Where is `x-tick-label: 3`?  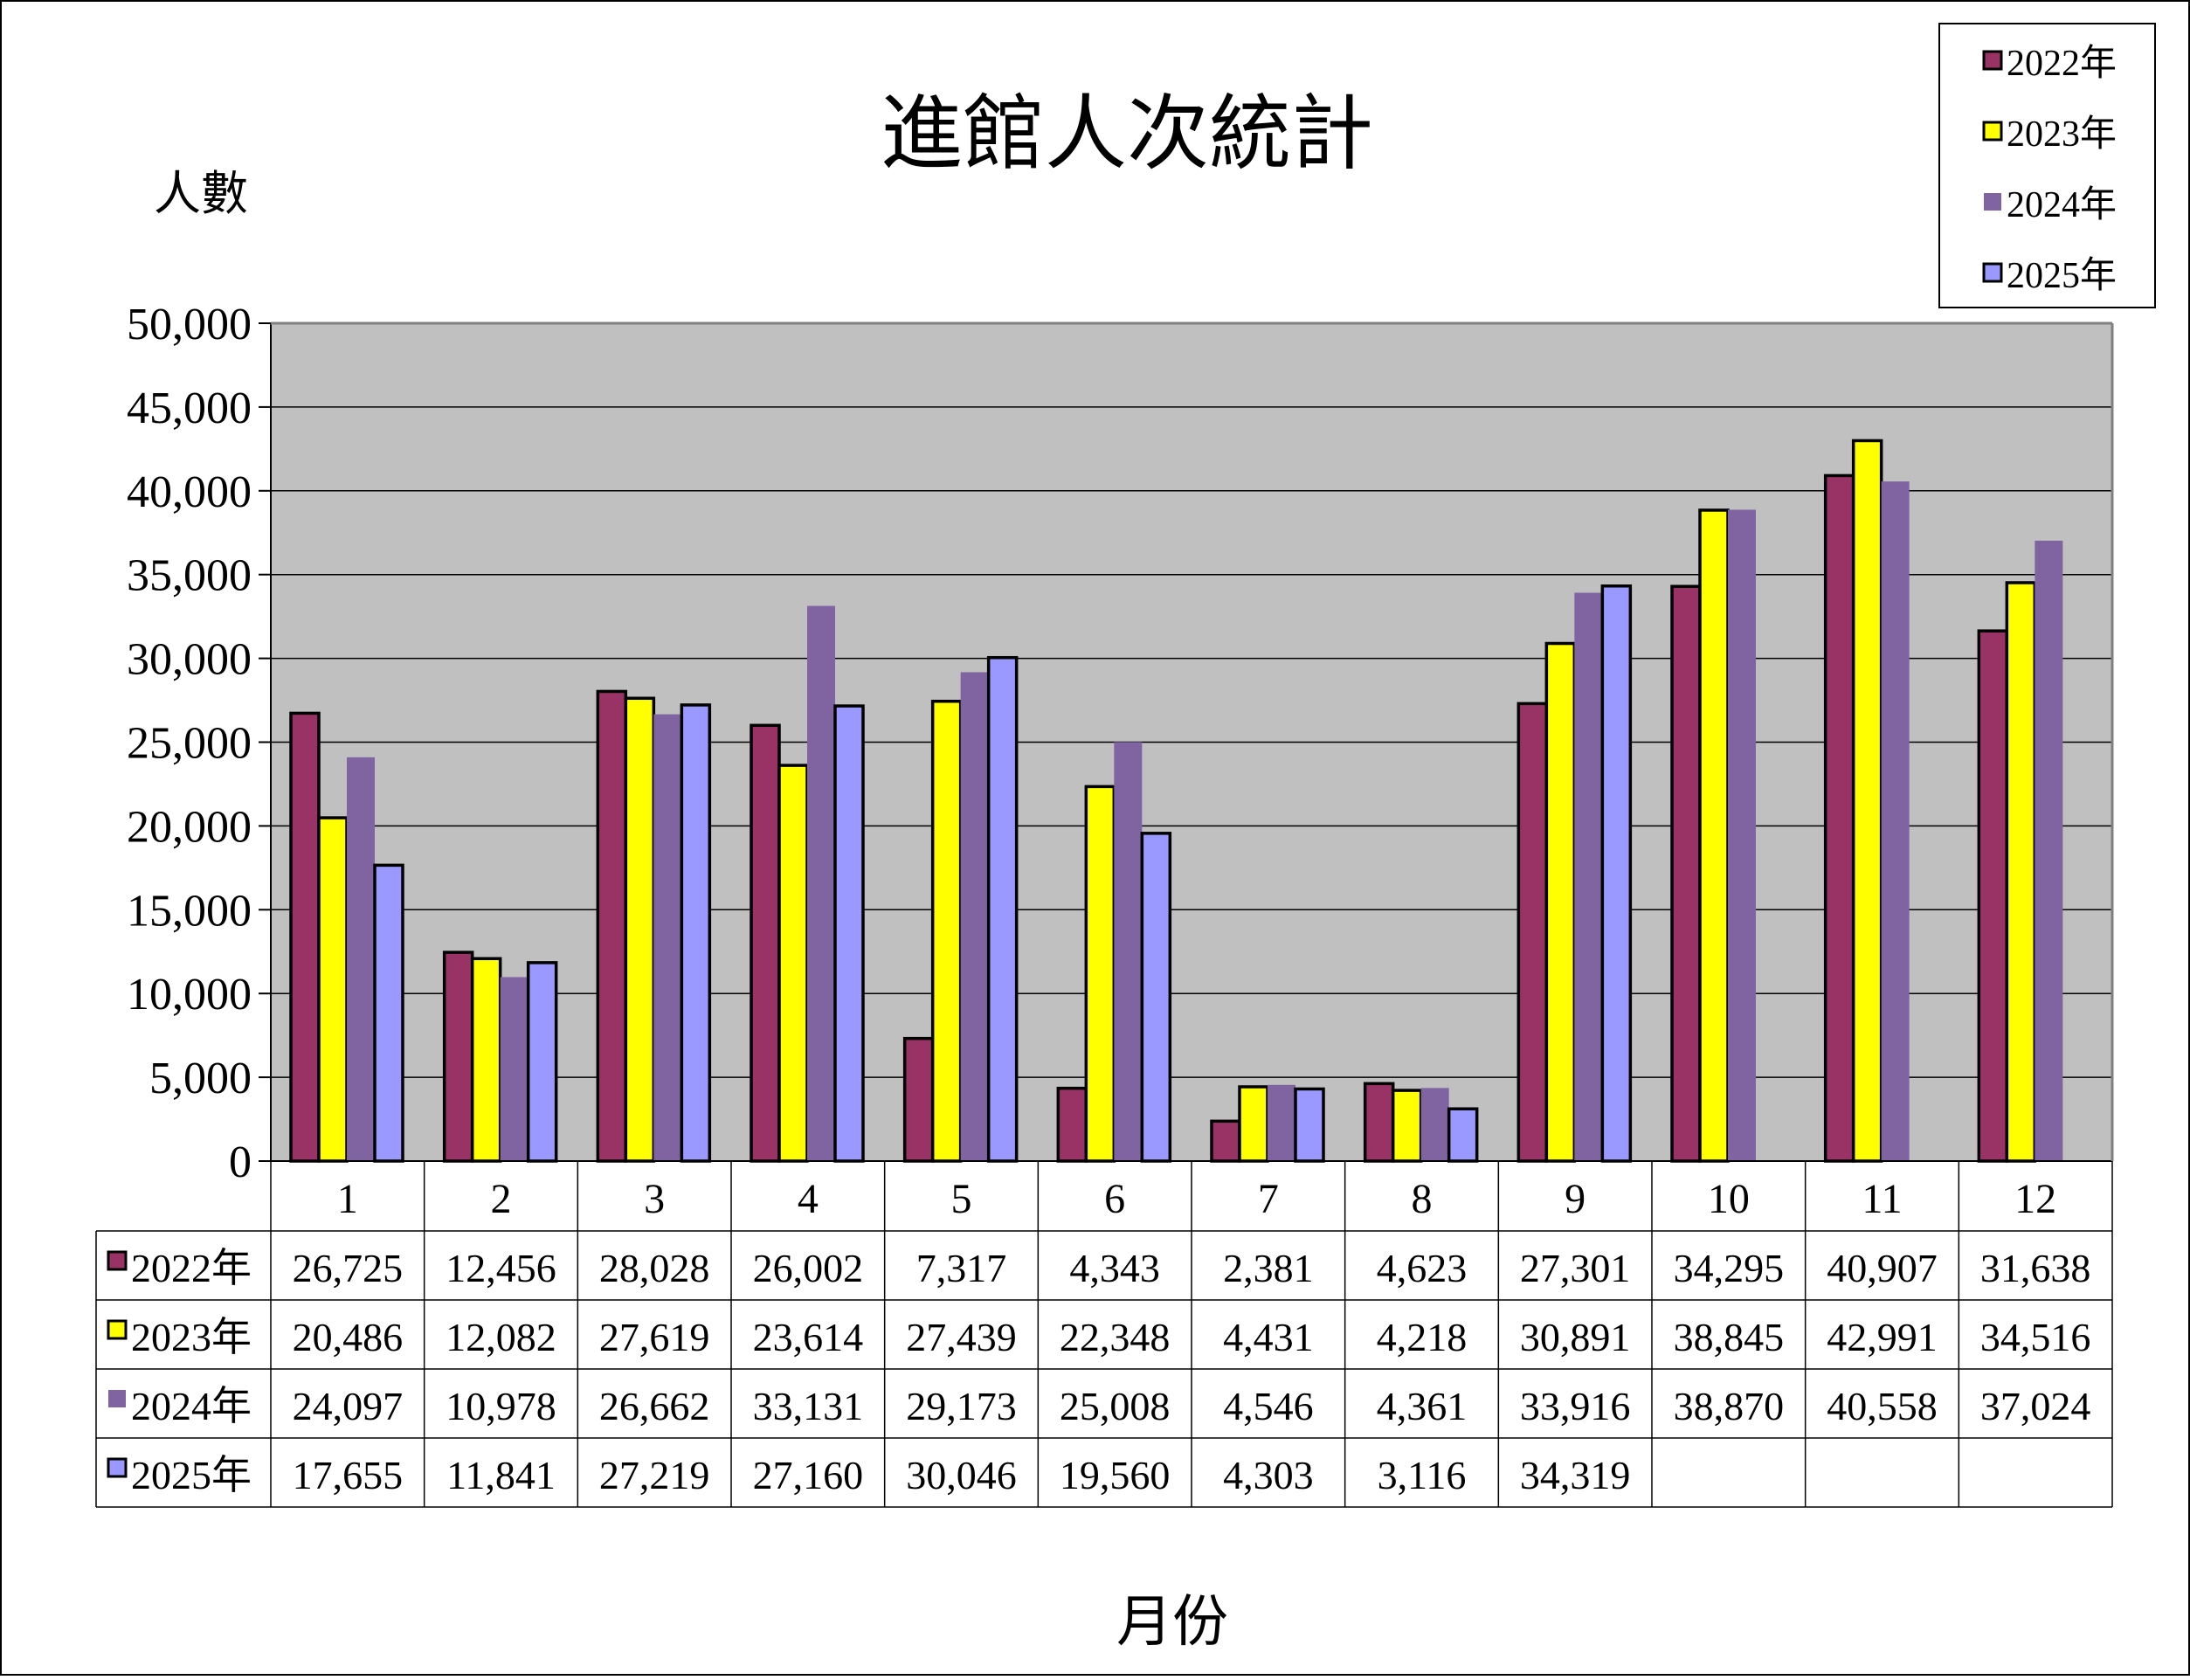
x-tick-label: 3 is located at coordinates (654, 1199).